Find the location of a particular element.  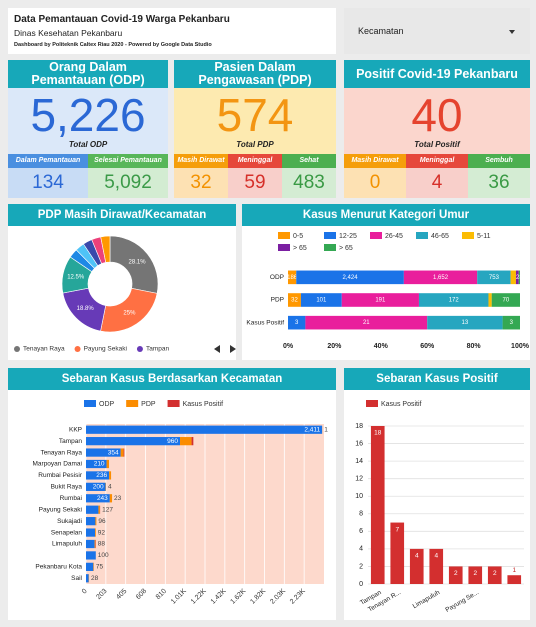

filter-label: Kecamatan is located at coordinates (381, 31).